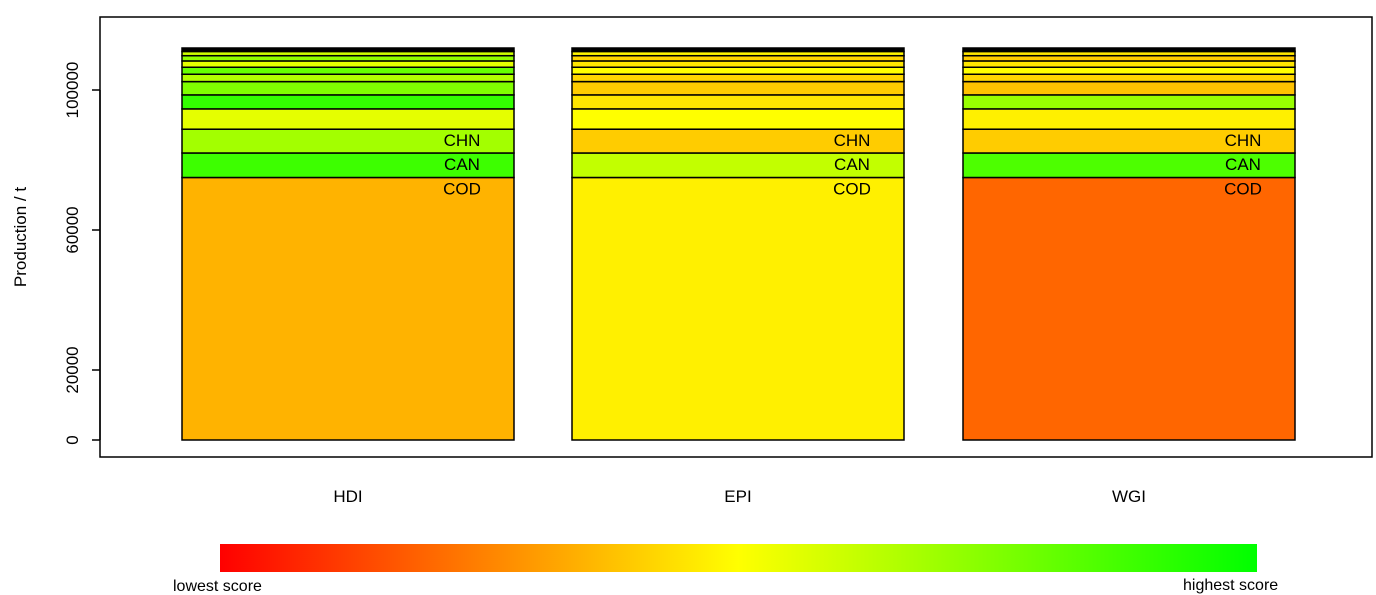  I want to click on y-tick-label: 0, so click(72, 439).